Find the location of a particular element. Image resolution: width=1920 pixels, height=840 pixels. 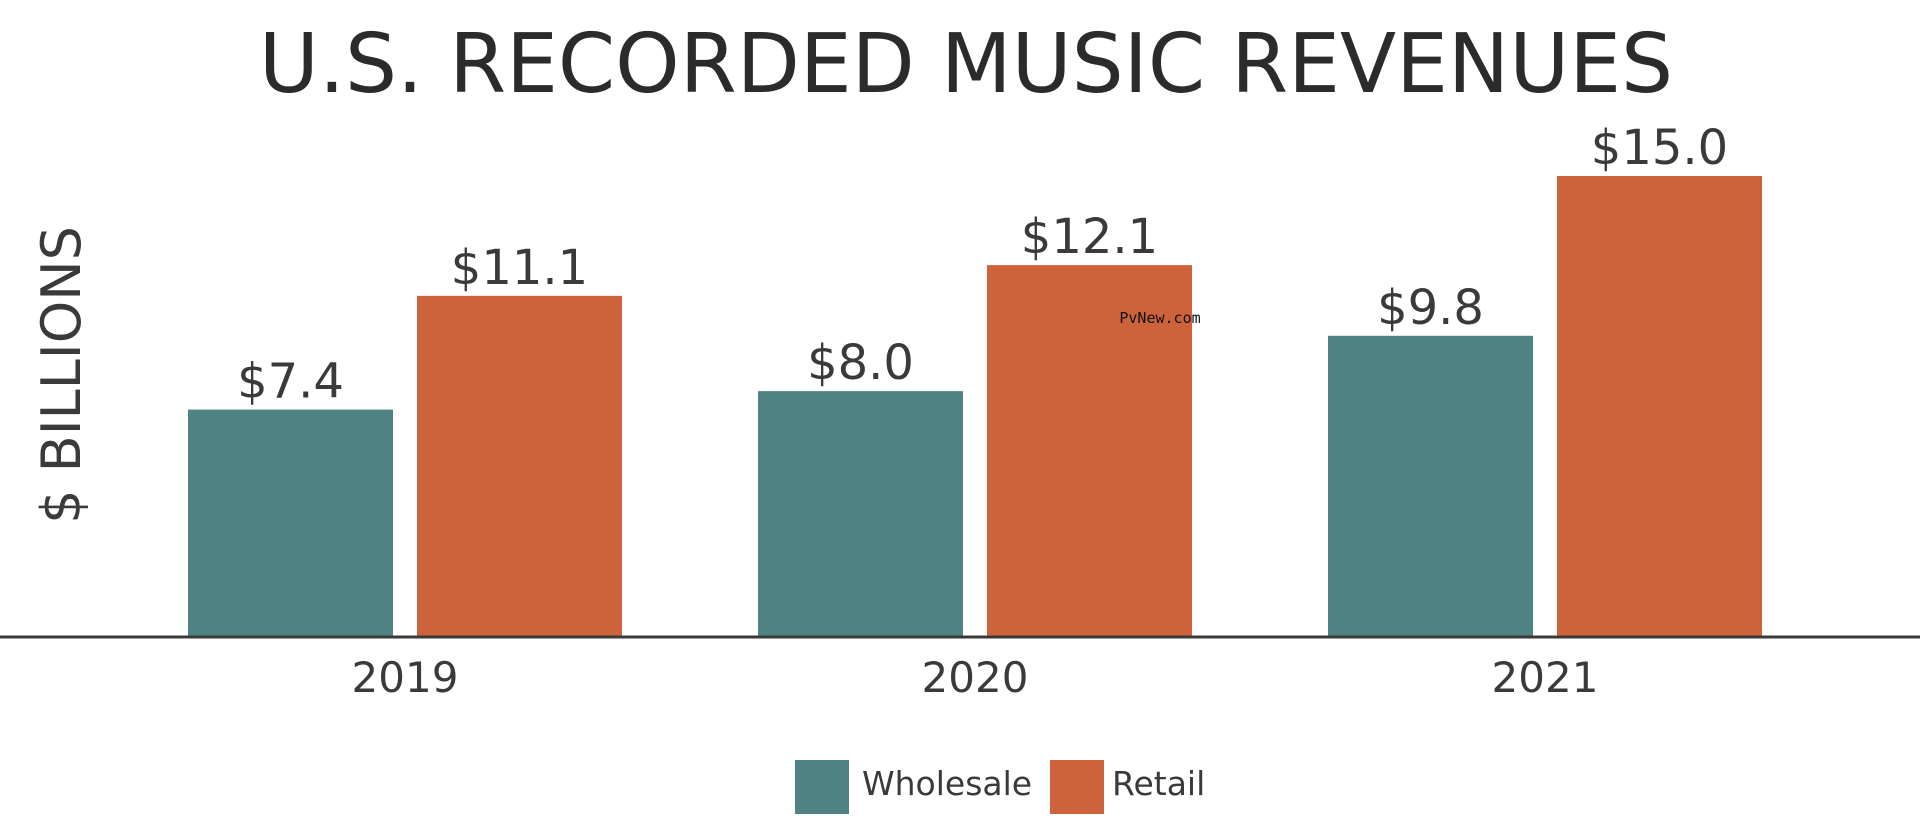

x-tick-label-2019: 2019 is located at coordinates (405, 677).